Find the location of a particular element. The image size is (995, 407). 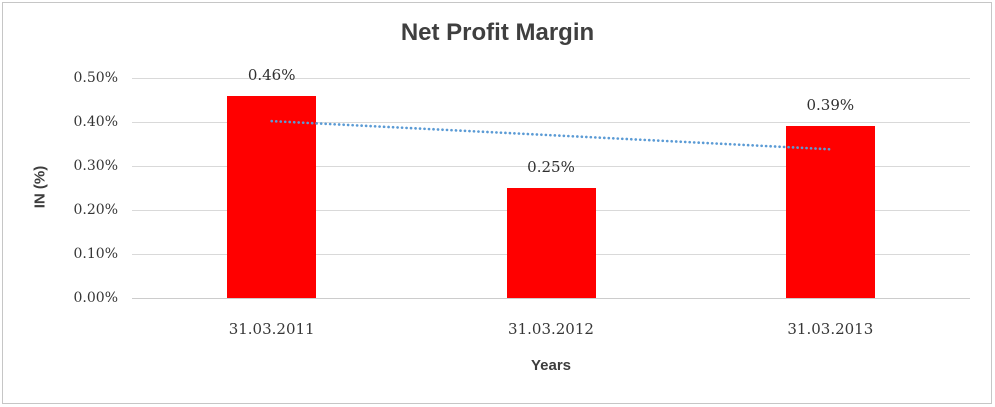

x-tick-label: 31.03.2012 is located at coordinates (551, 329).